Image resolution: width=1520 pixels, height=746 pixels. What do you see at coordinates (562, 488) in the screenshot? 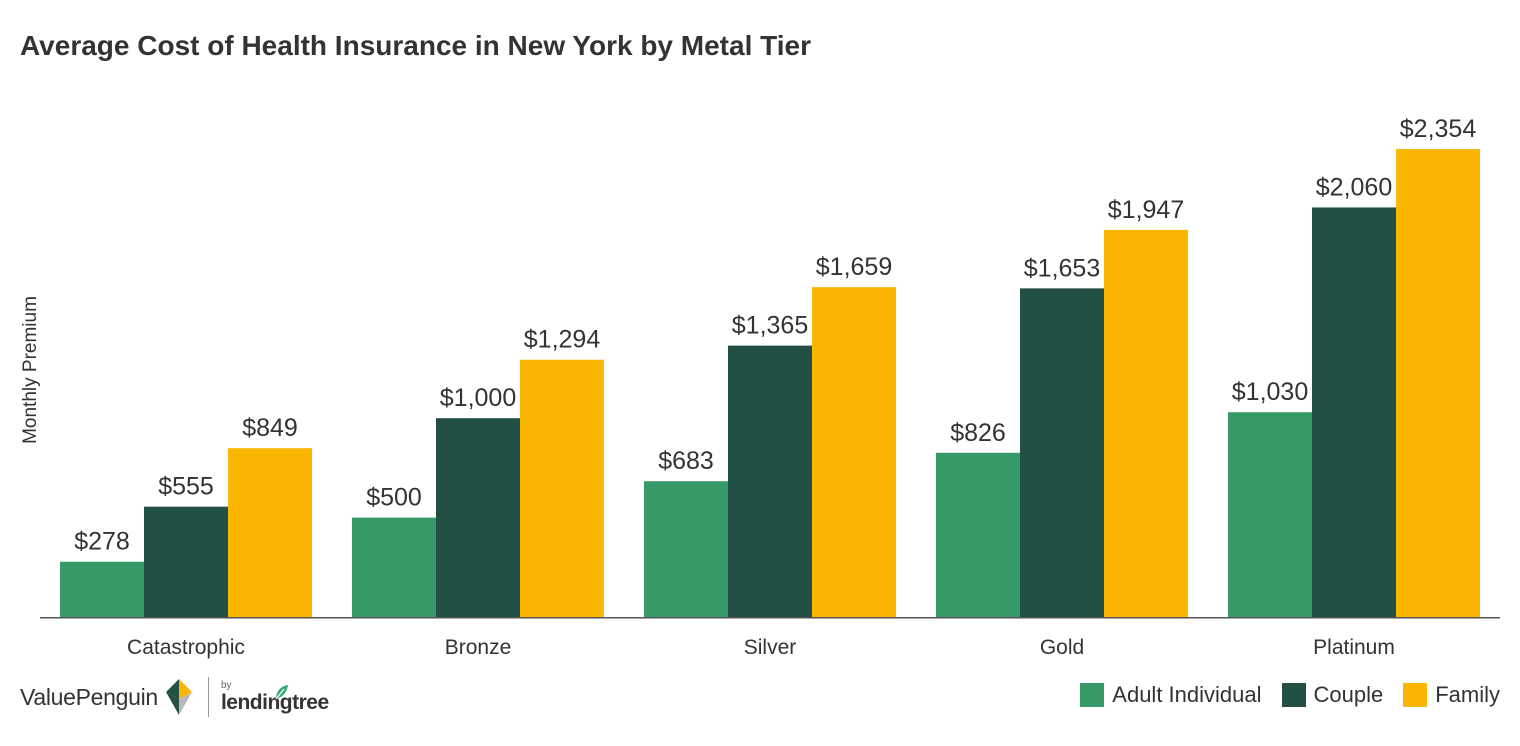
I see `bar-bronze-family` at bounding box center [562, 488].